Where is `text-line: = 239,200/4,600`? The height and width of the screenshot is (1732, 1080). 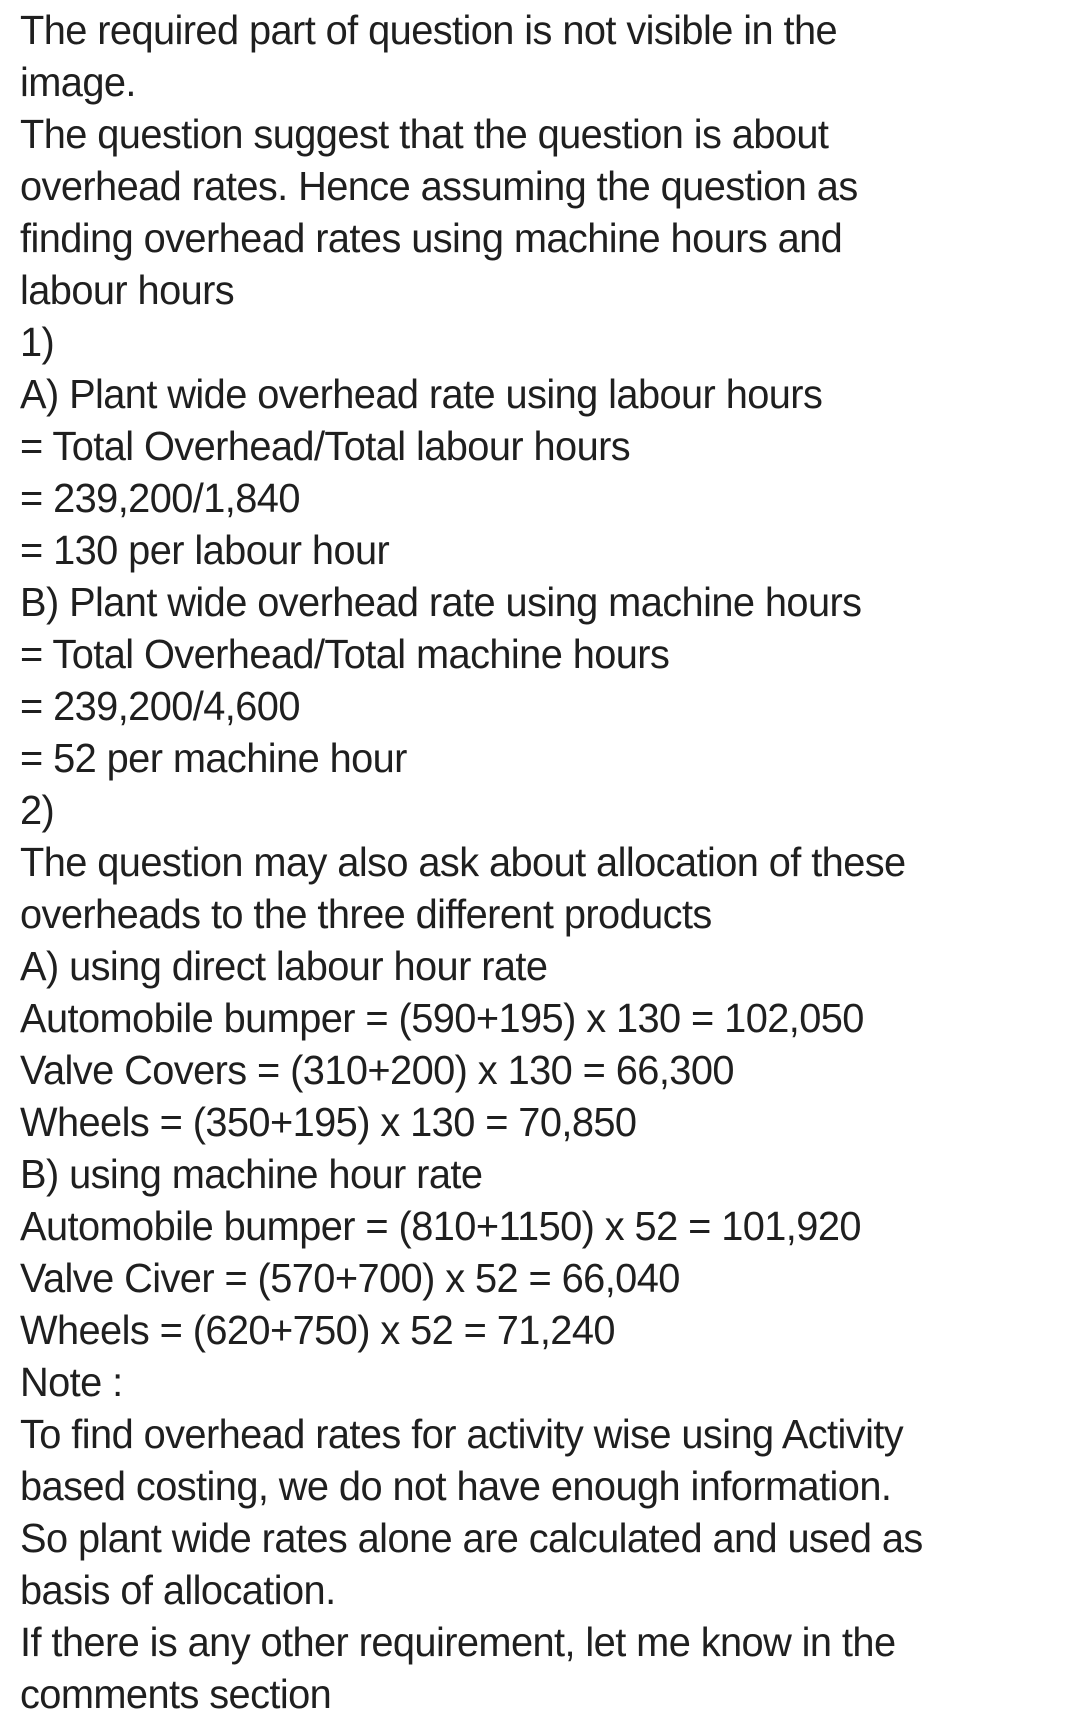
text-line: = 239,200/4,600 is located at coordinates (160, 706).